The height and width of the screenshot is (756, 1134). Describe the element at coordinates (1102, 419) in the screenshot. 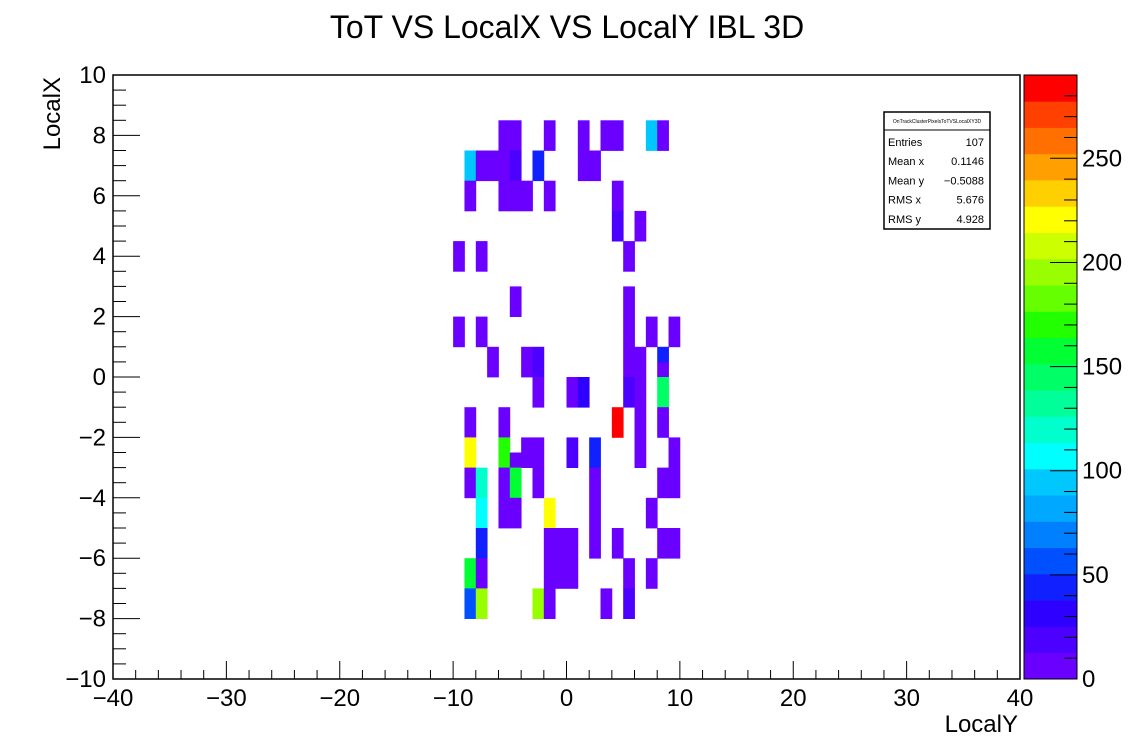

I see `palette-tick-labels: 0 50 100 150 200 250` at that location.